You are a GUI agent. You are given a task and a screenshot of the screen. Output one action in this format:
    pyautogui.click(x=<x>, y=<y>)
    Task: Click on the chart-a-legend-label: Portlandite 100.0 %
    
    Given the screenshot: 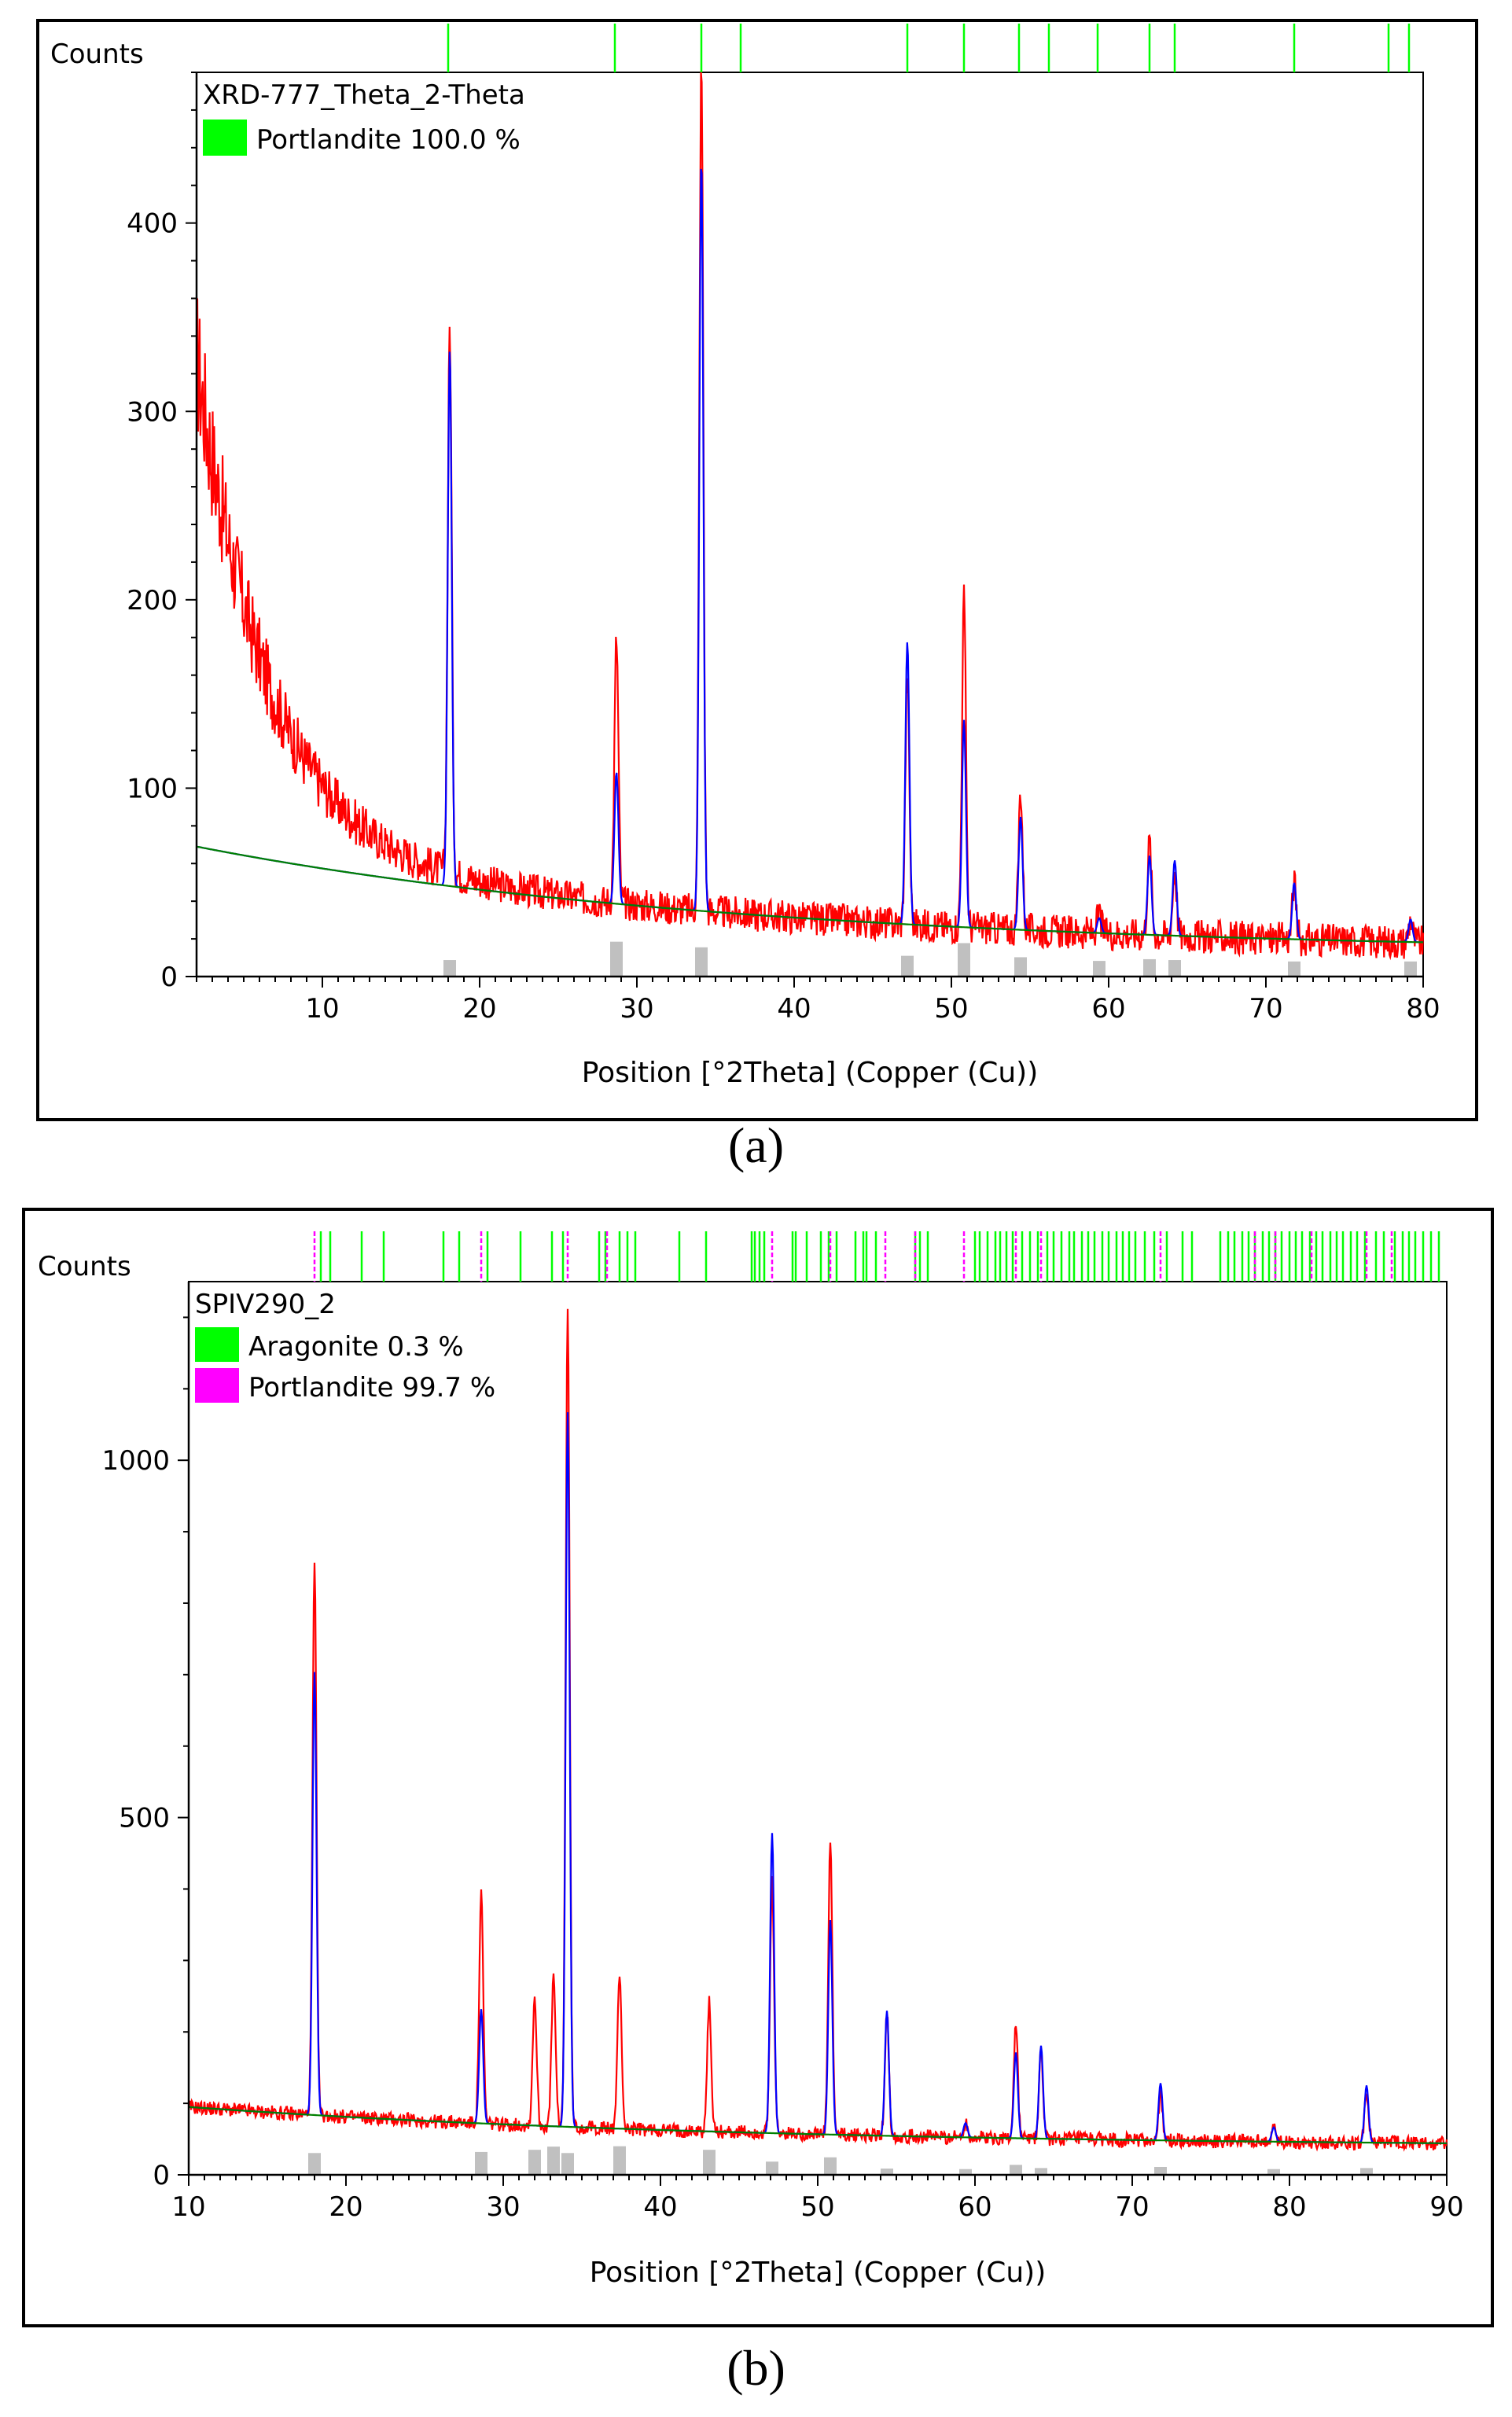 What is the action you would take?
    pyautogui.click(x=388, y=140)
    